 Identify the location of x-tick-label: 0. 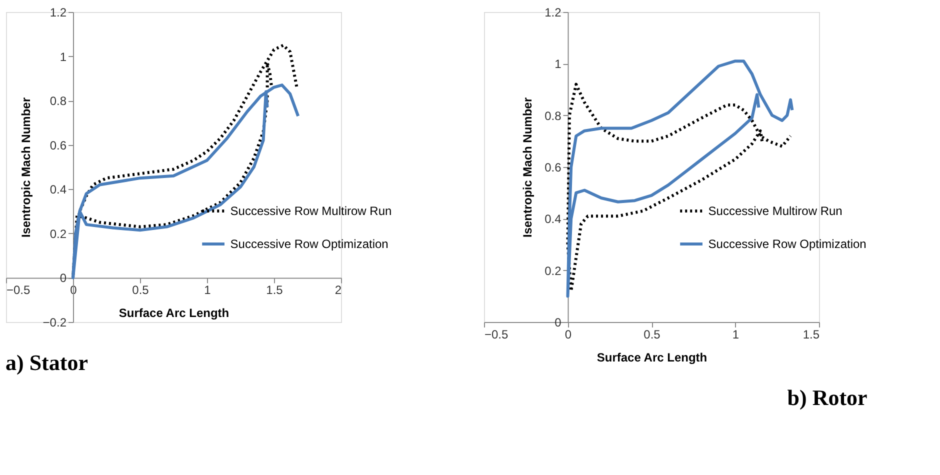
(568, 335).